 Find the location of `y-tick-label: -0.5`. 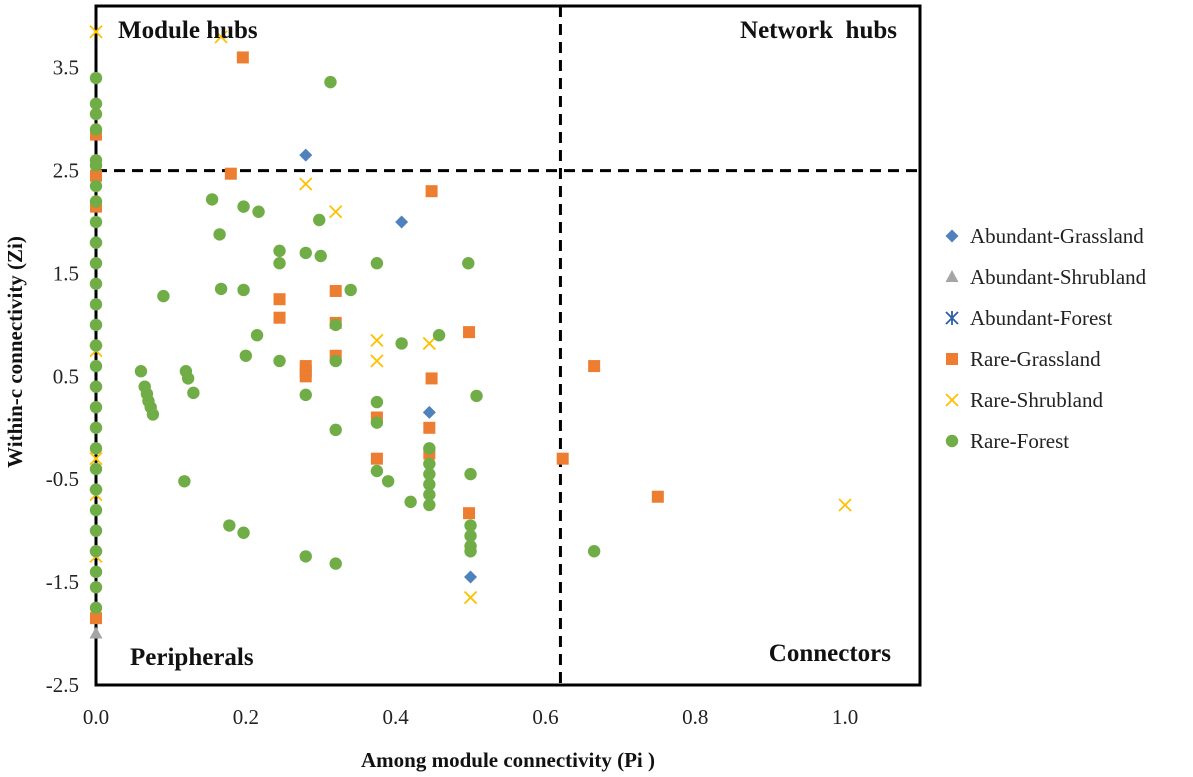

y-tick-label: -0.5 is located at coordinates (62, 479).